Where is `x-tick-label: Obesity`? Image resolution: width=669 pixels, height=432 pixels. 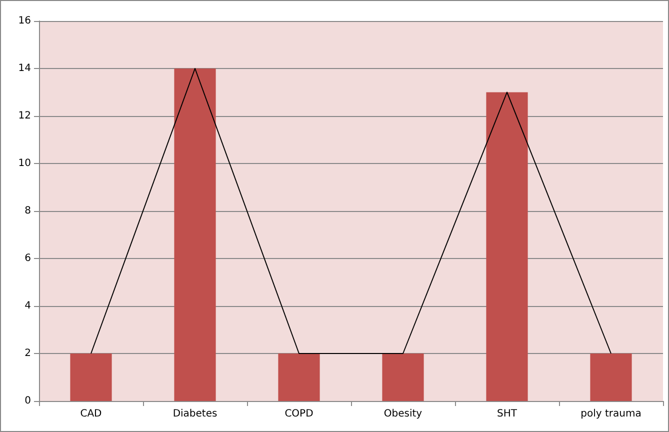
x-tick-label: Obesity is located at coordinates (403, 414).